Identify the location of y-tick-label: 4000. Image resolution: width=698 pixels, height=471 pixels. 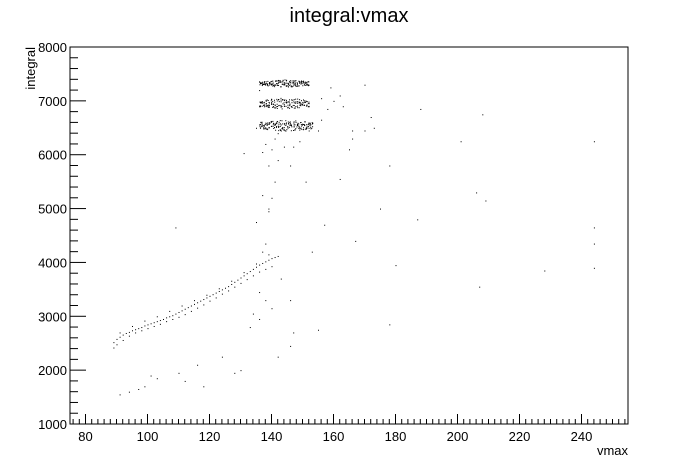
(52, 262).